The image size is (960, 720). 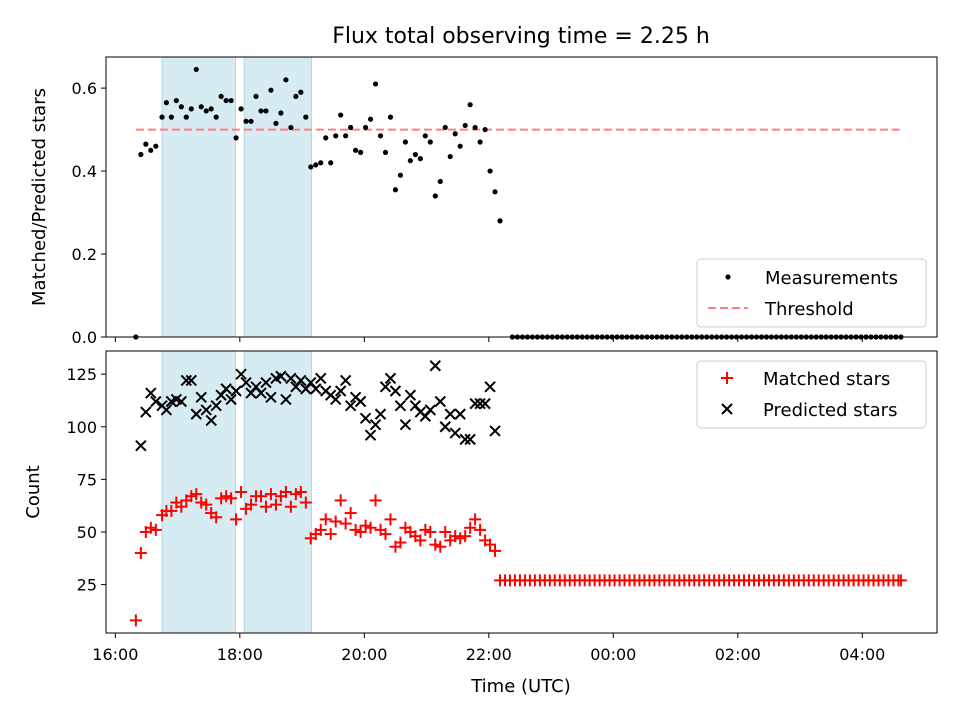 What do you see at coordinates (115, 654) in the screenshot?
I see `x-tick-label: 16:00` at bounding box center [115, 654].